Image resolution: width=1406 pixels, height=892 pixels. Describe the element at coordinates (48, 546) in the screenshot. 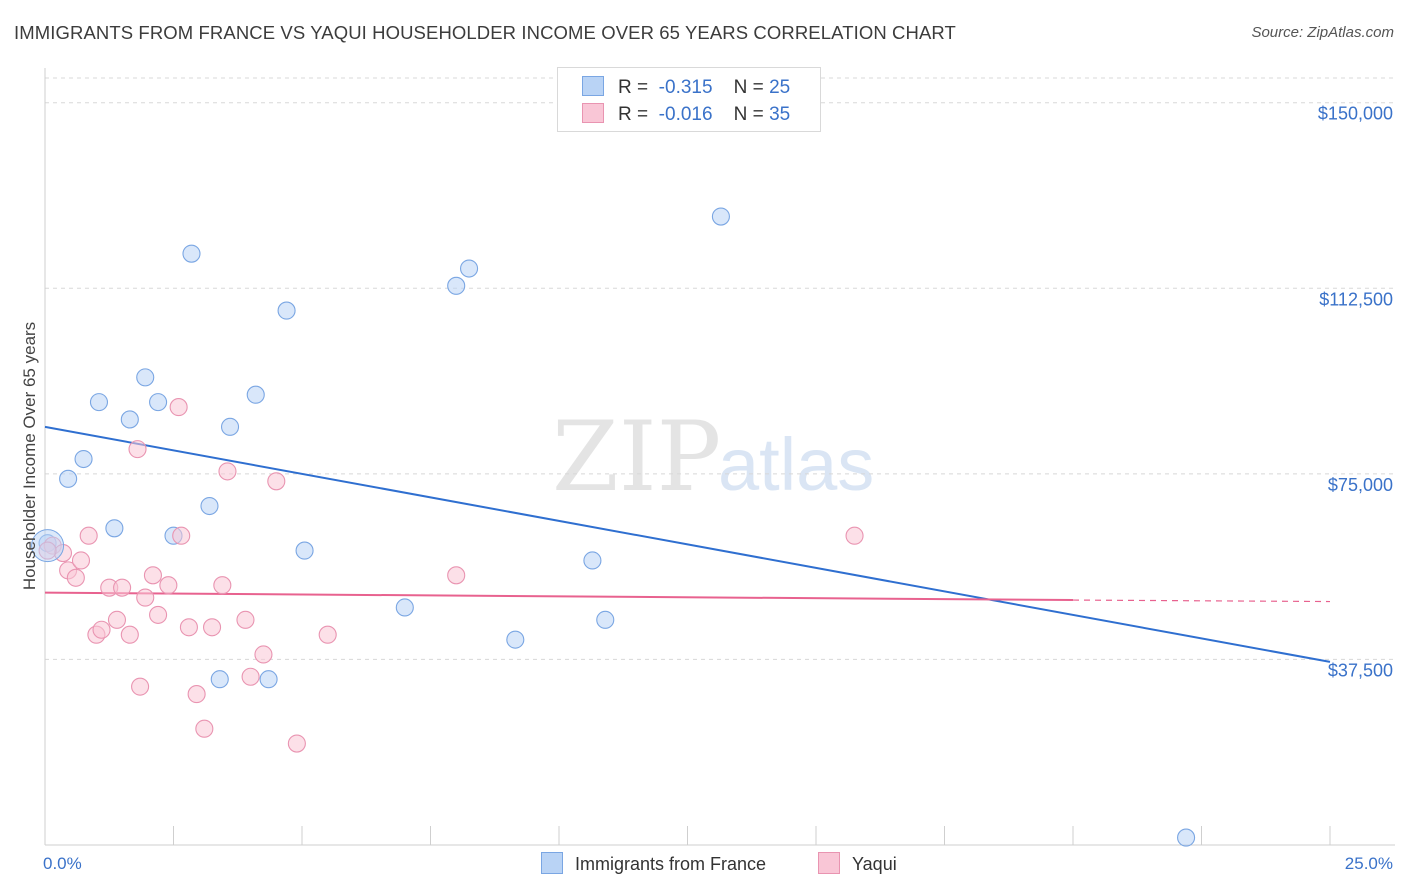

I see `point-cluster` at that location.